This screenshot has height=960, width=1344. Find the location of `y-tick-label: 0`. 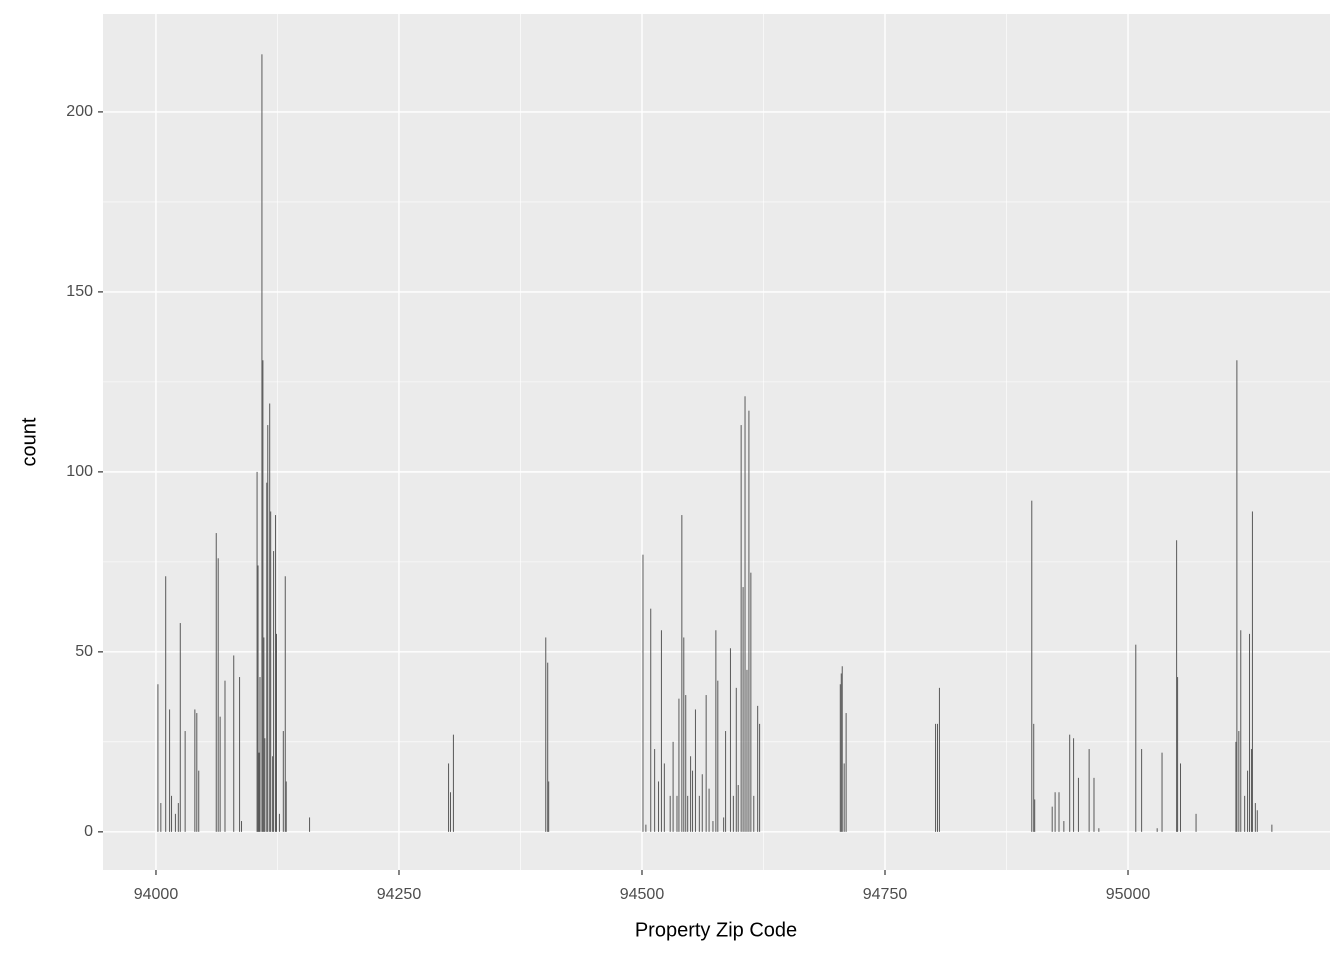

y-tick-label: 0 is located at coordinates (88, 831).